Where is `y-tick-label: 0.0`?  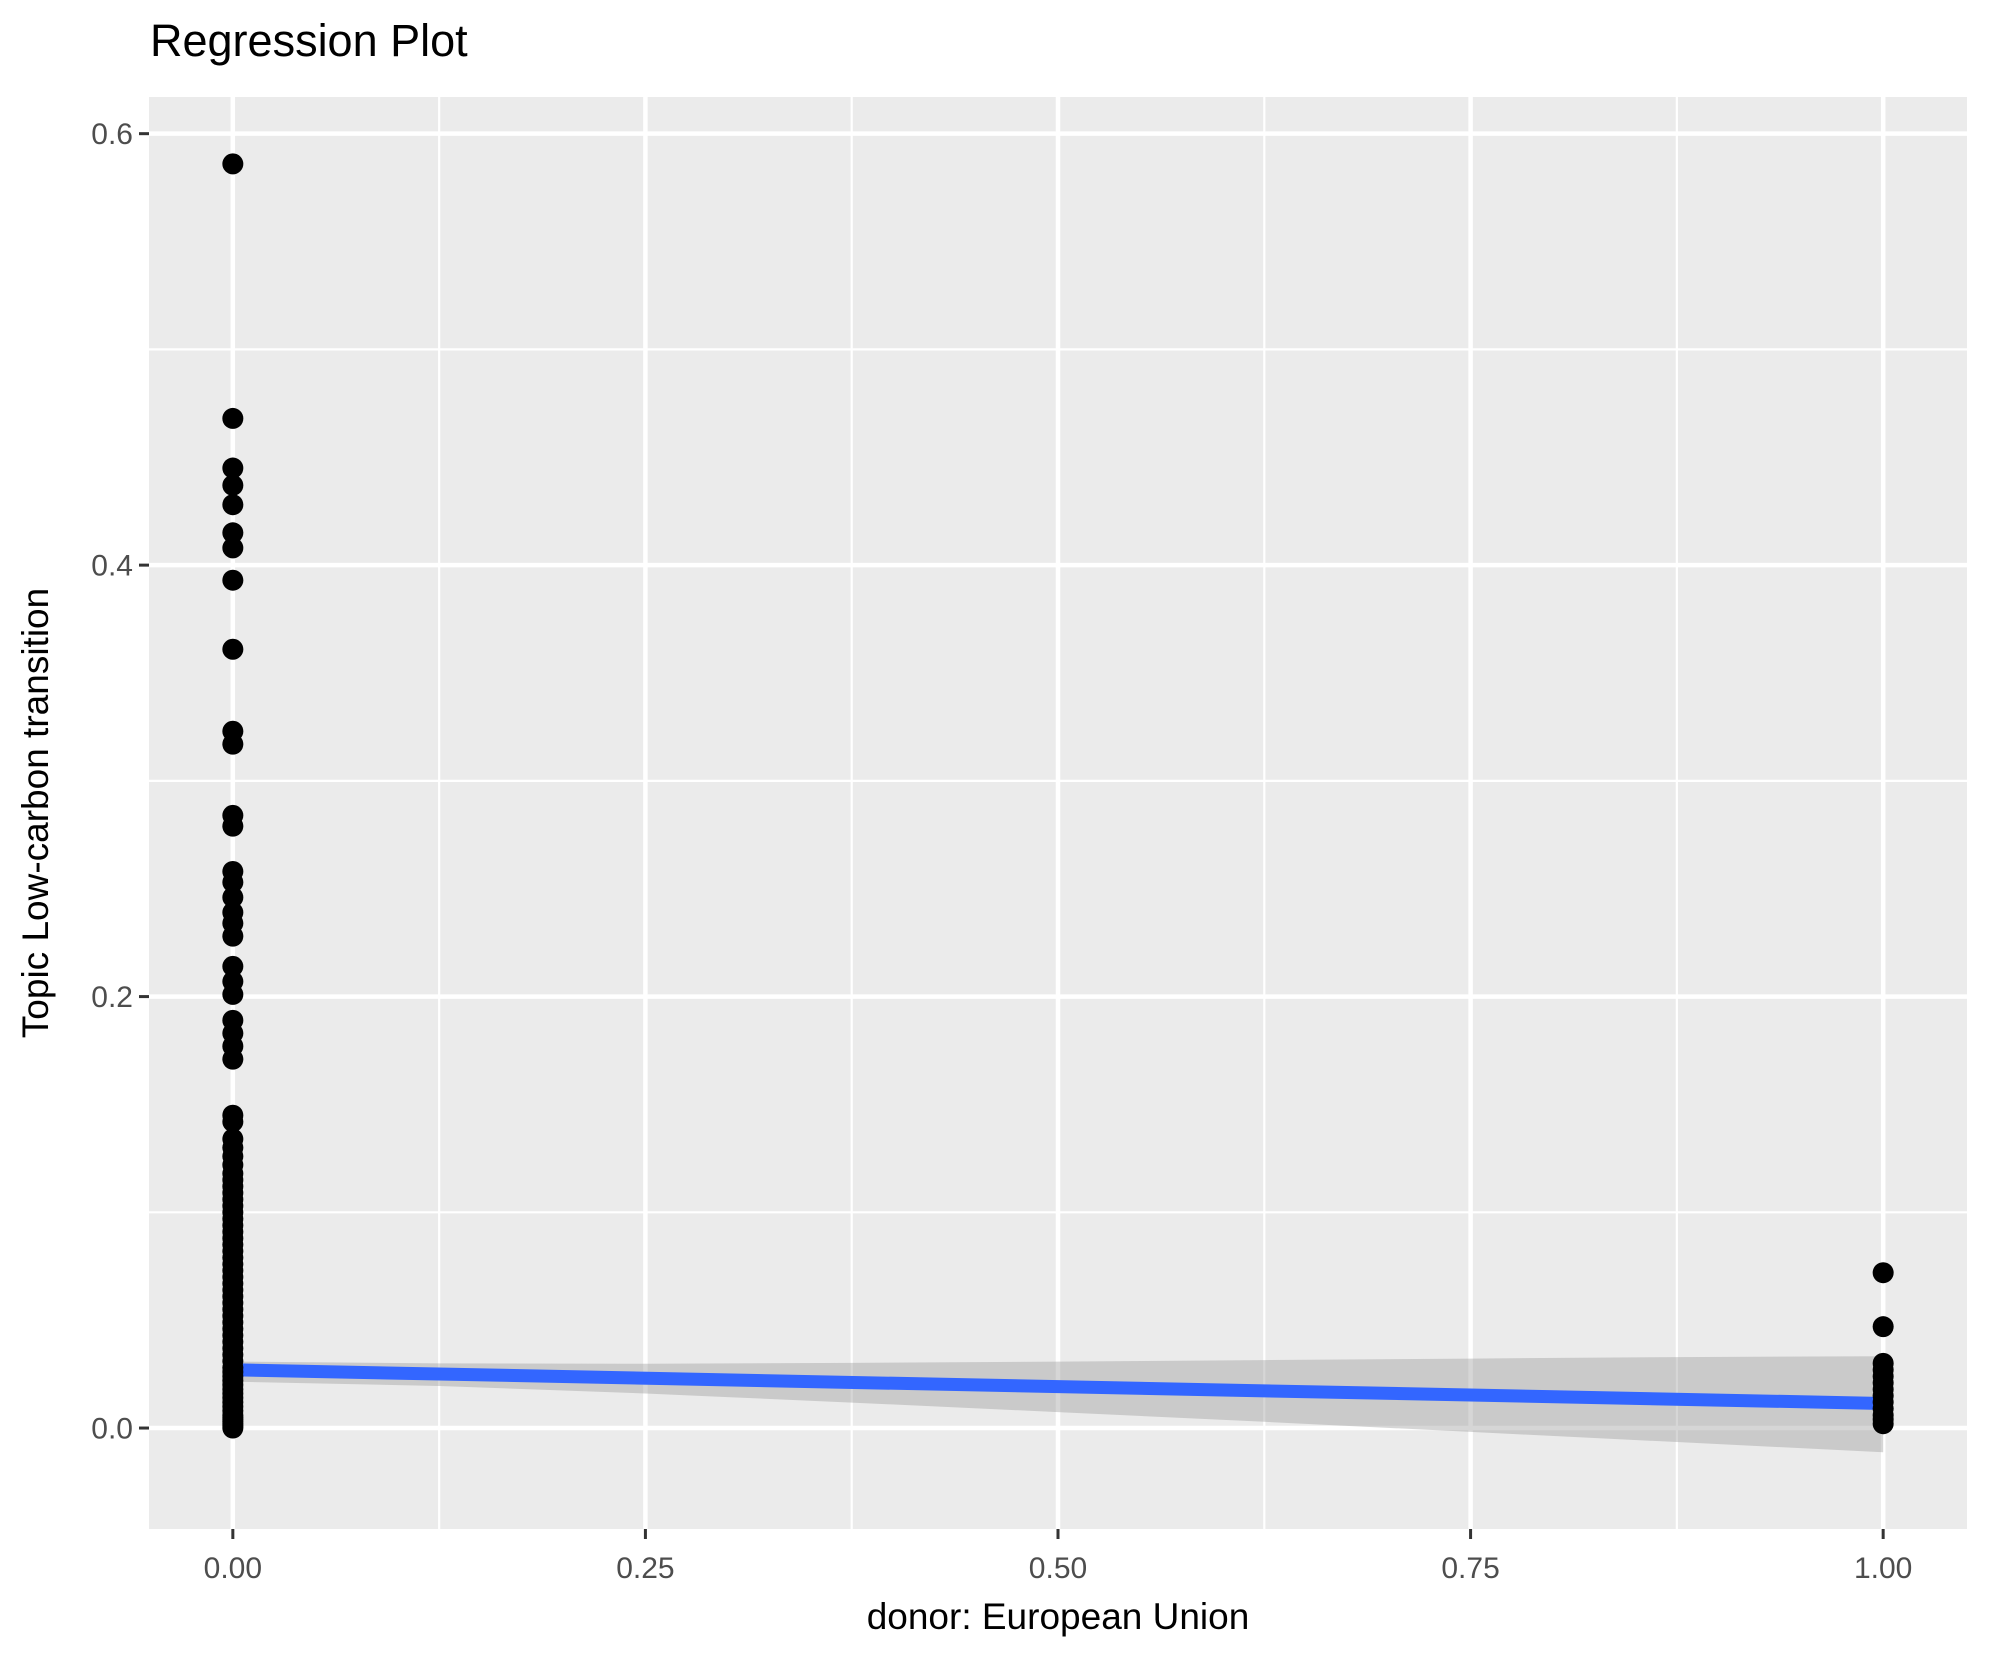
y-tick-label: 0.0 is located at coordinates (112, 1429).